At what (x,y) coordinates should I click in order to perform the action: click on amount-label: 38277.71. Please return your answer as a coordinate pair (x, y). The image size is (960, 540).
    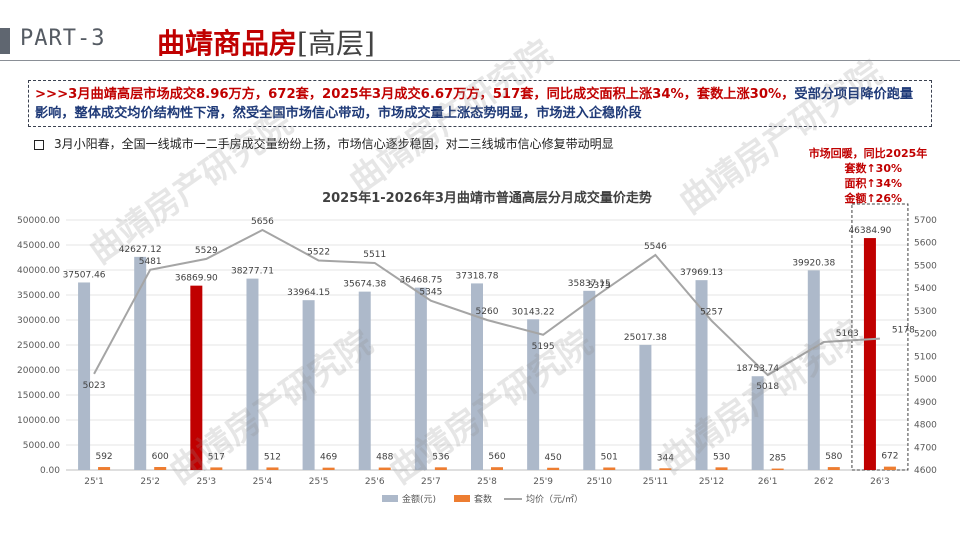
    Looking at the image, I should click on (252, 272).